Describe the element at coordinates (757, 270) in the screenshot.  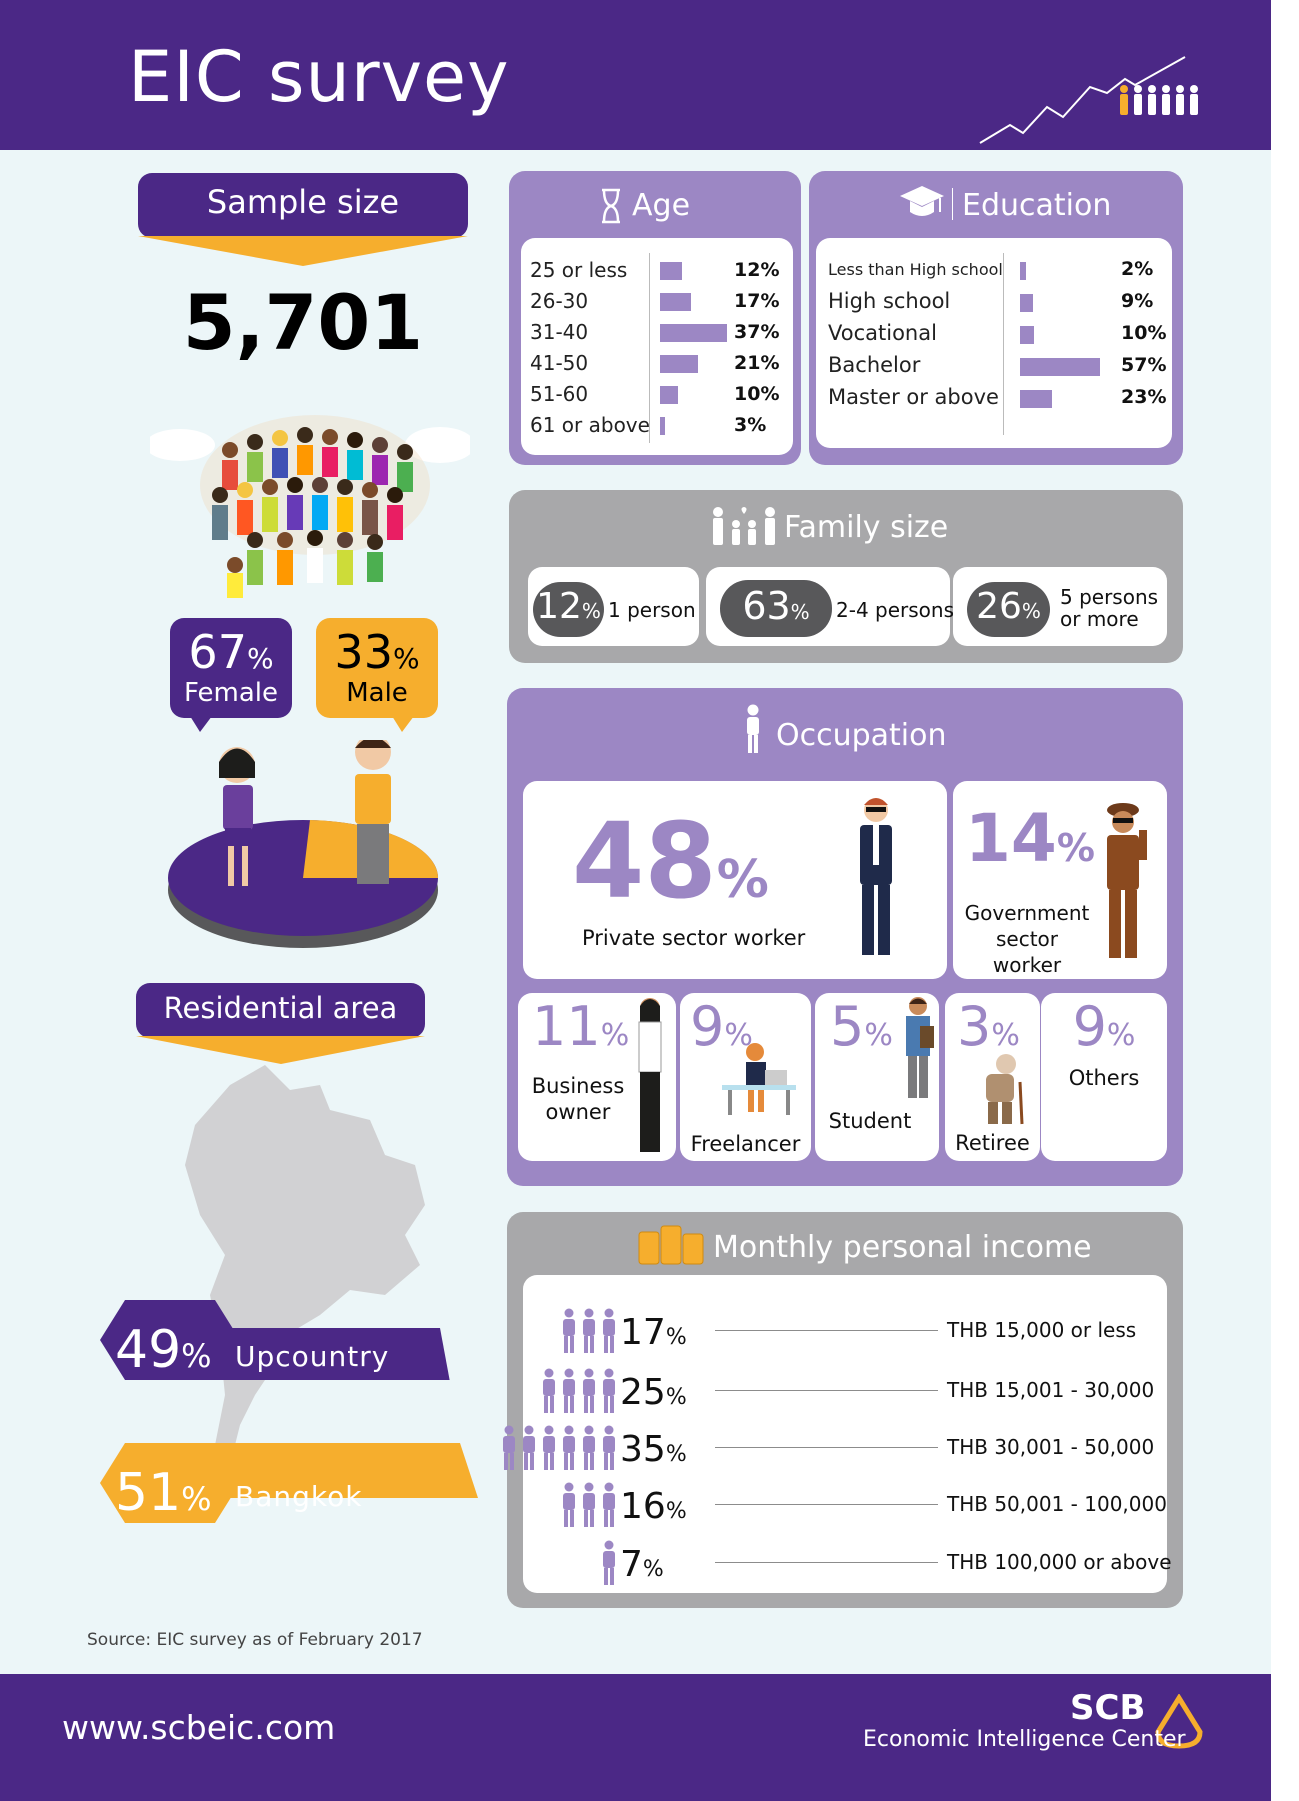
I see `age-row-pct: 12%` at that location.